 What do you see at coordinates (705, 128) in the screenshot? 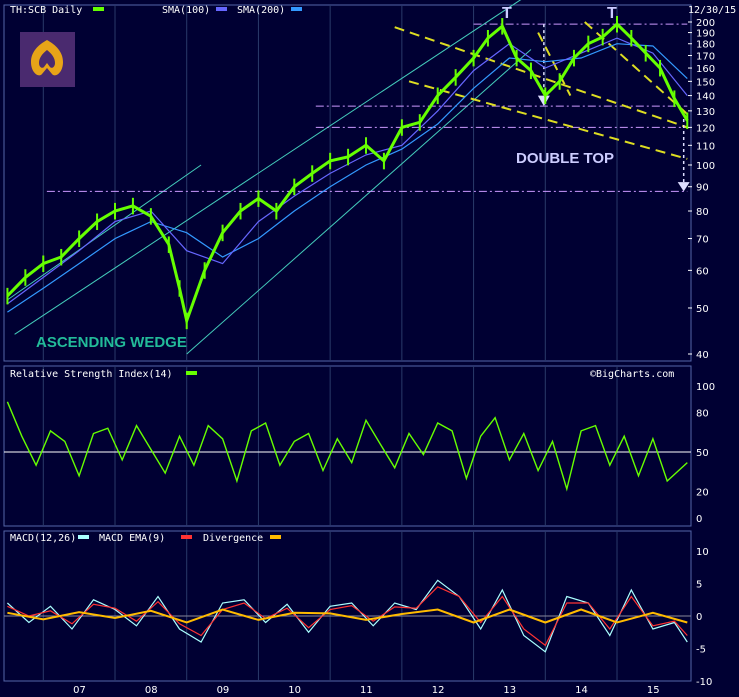
I see `price-ytick-120: 120` at bounding box center [705, 128].